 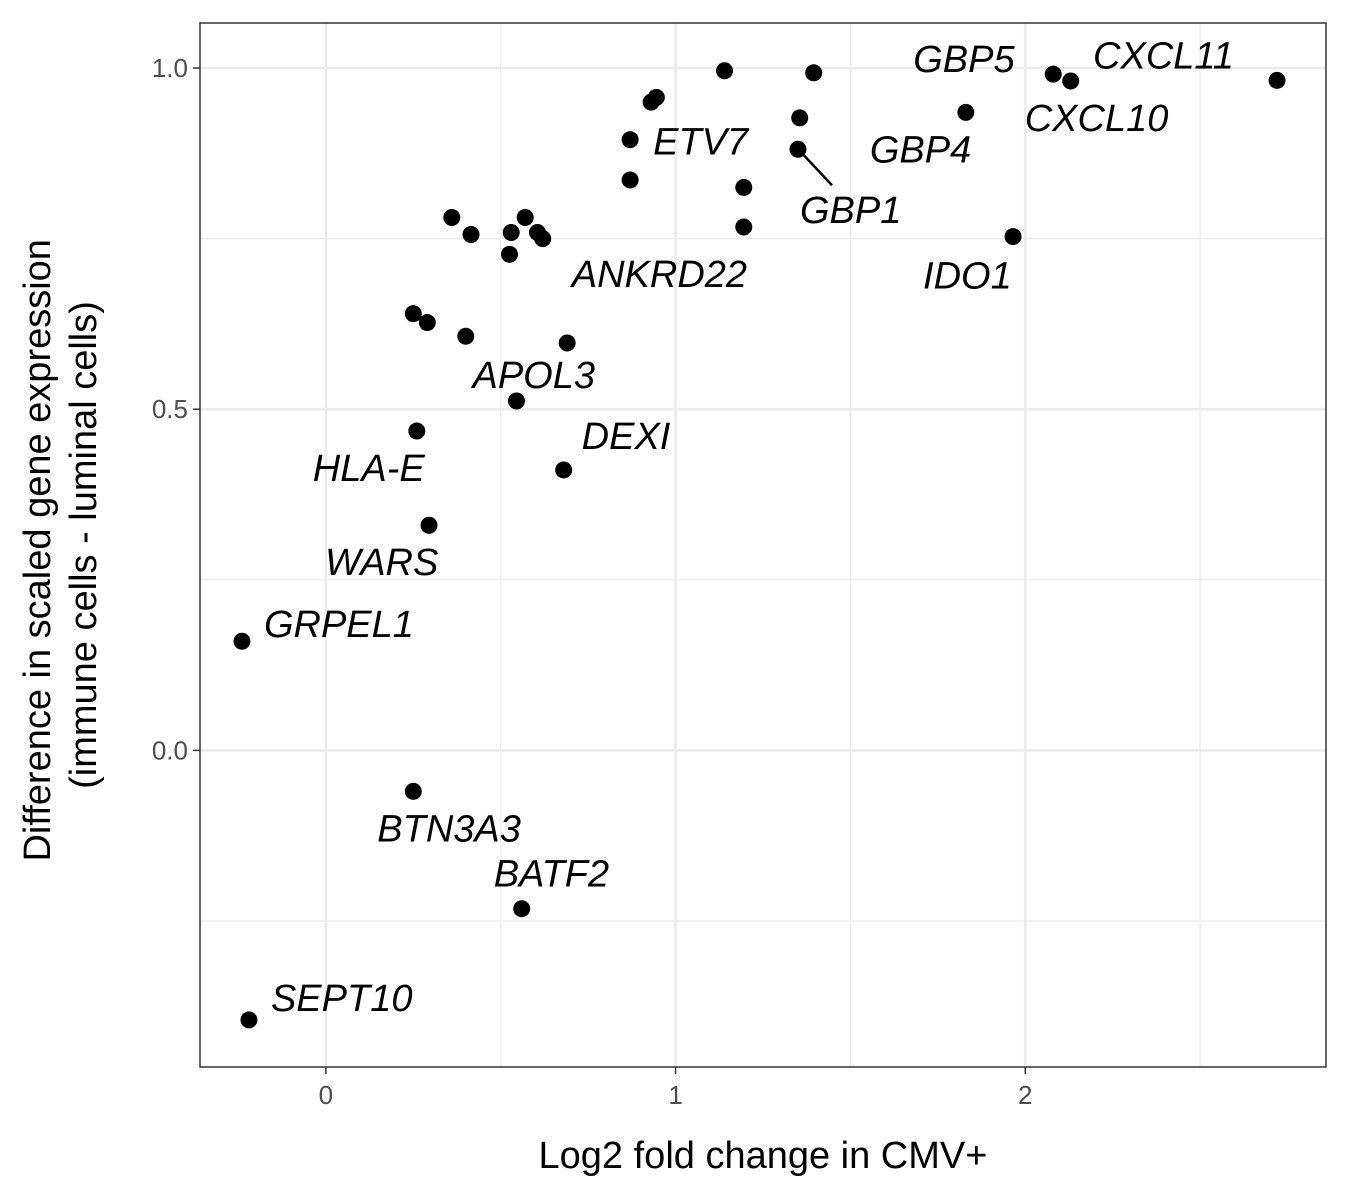 What do you see at coordinates (38, 550) in the screenshot?
I see `y-axis-title-line-1: Difference in scaled gene expression` at bounding box center [38, 550].